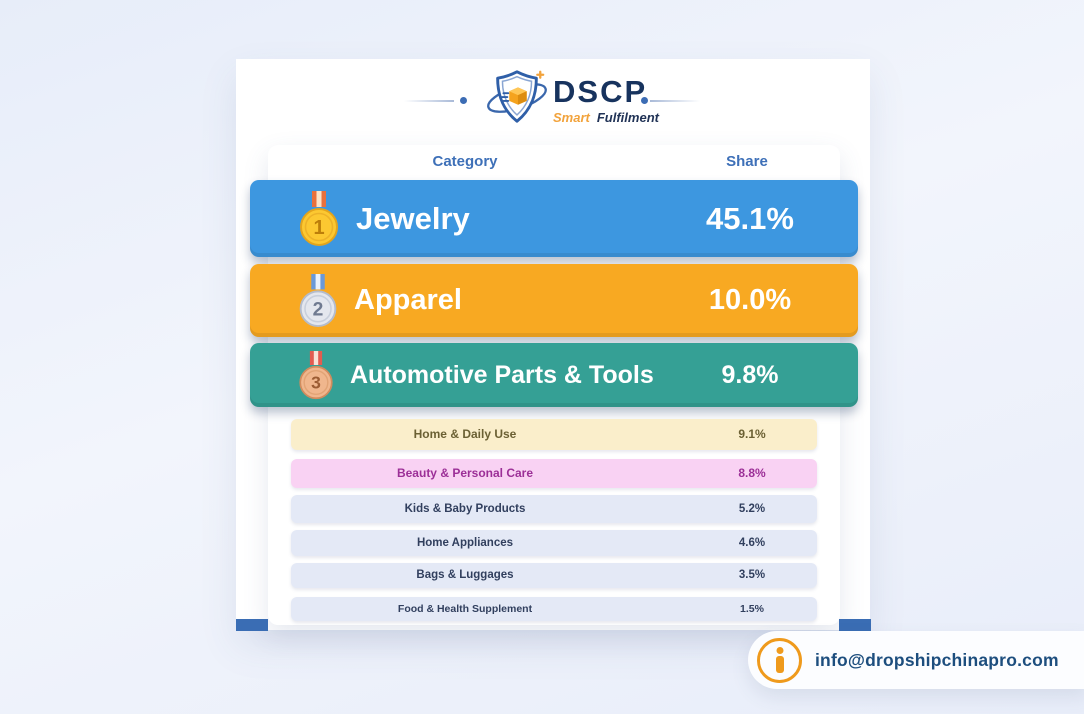 The height and width of the screenshot is (714, 1084). I want to click on decor-line-right, so click(675, 101).